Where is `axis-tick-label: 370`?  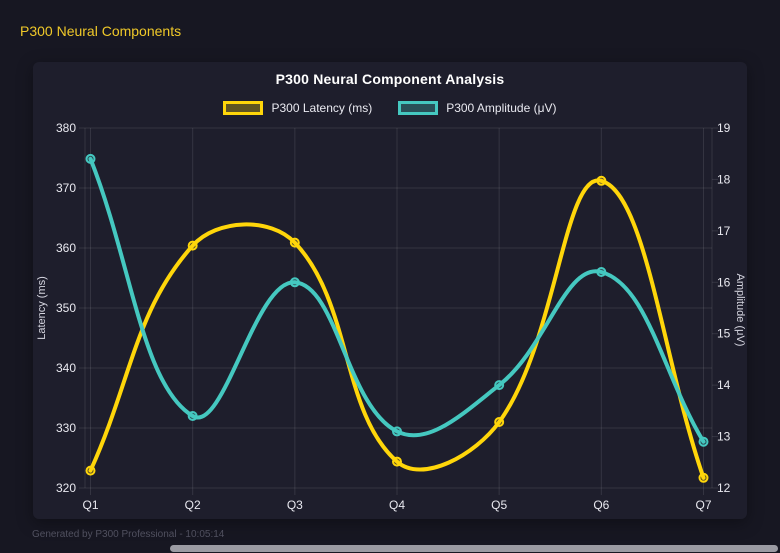 axis-tick-label: 370 is located at coordinates (66, 188).